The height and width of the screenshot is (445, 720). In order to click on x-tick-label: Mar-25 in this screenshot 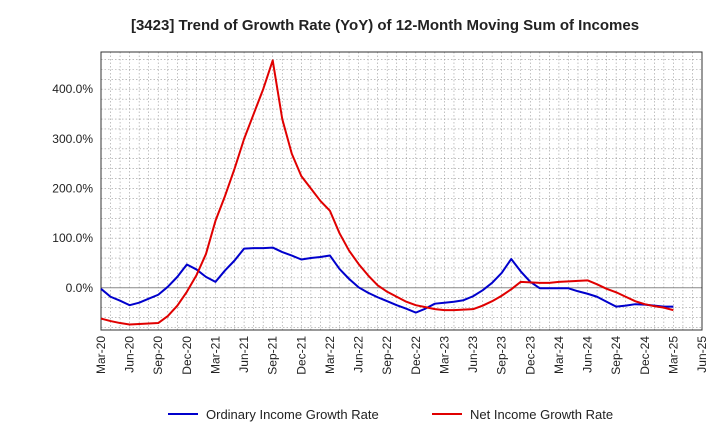, I will do `click(673, 355)`.